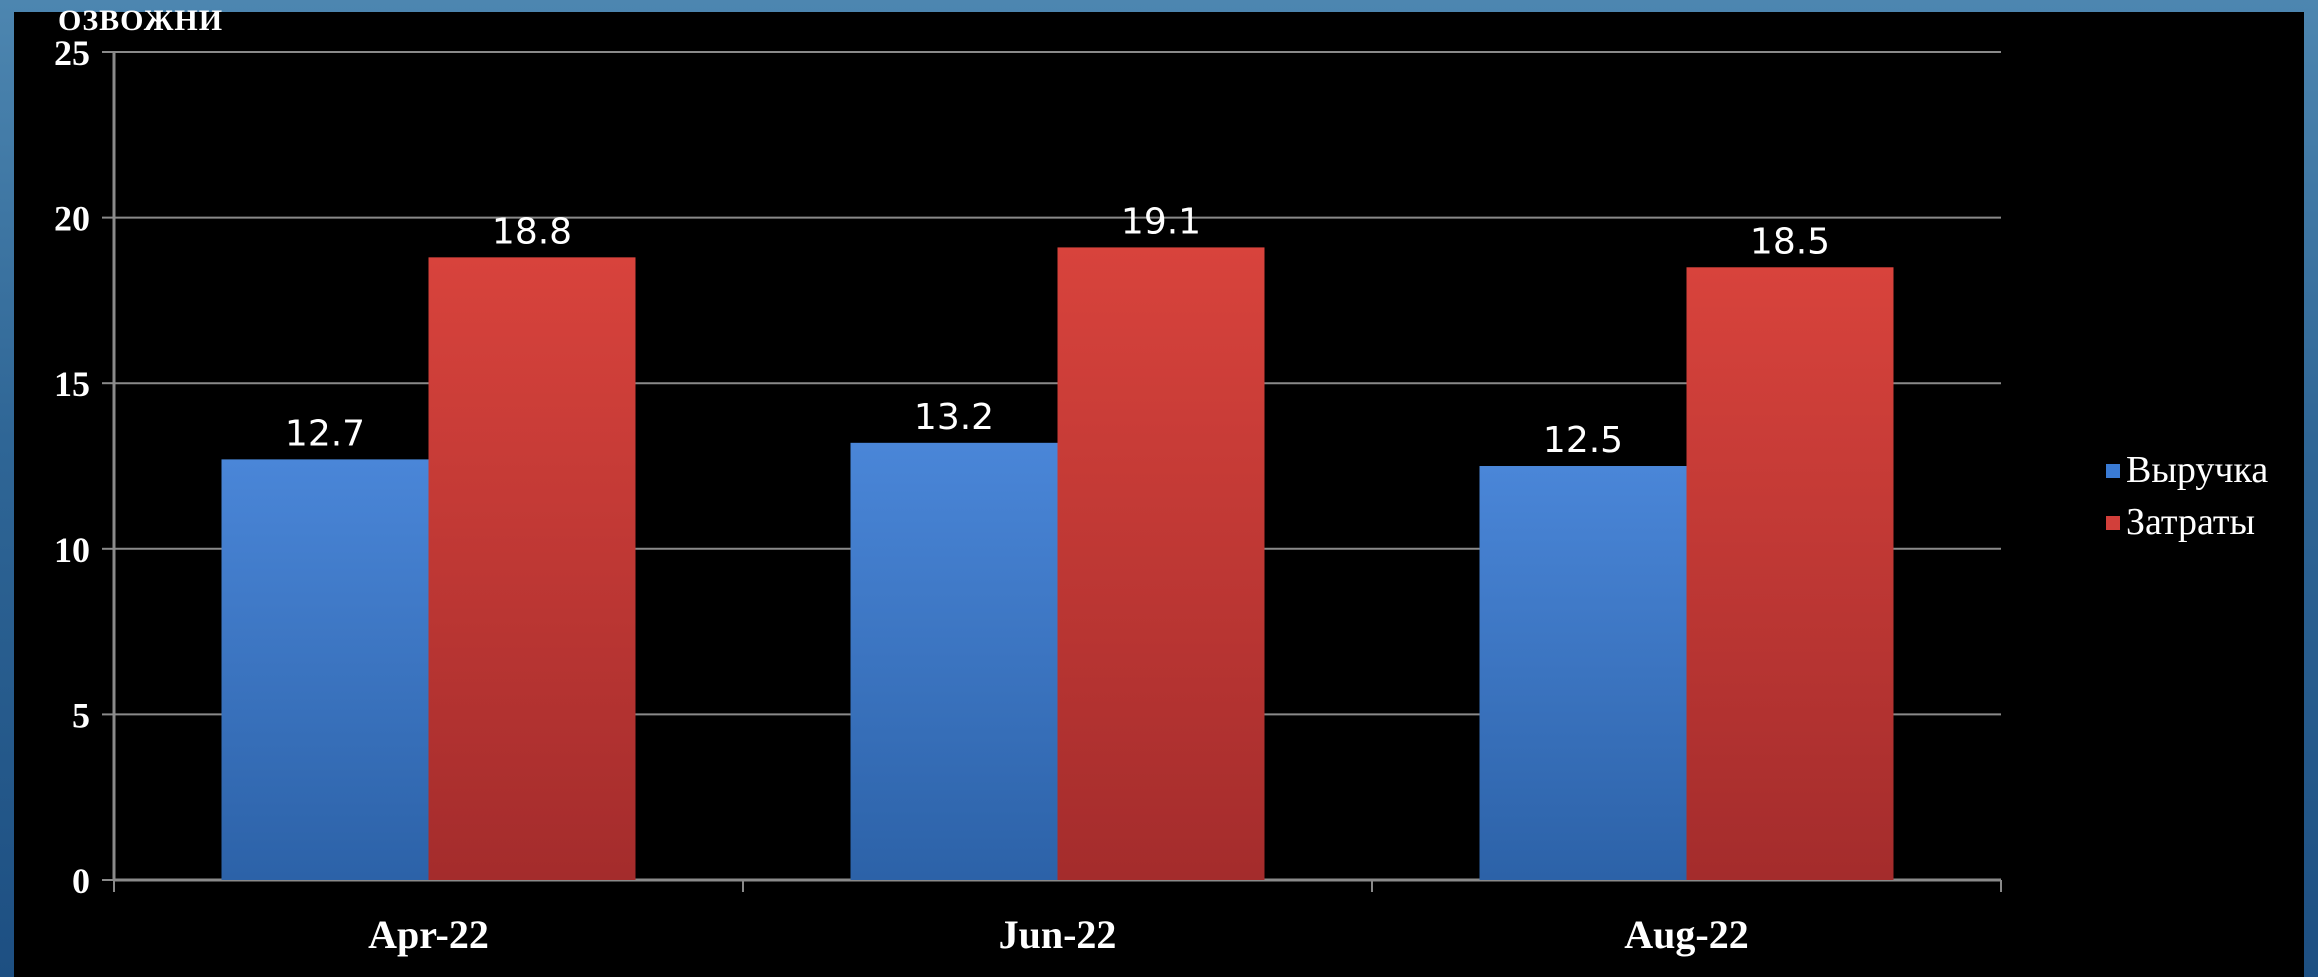 Image resolution: width=2318 pixels, height=977 pixels. What do you see at coordinates (2187, 496) in the screenshot?
I see `legend: Выручка Затраты` at bounding box center [2187, 496].